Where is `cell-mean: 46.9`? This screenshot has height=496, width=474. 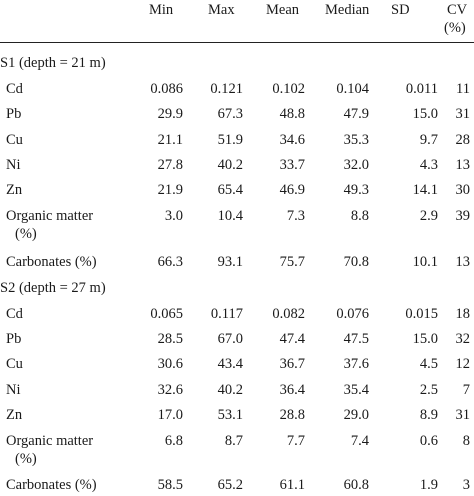 cell-mean: 46.9 is located at coordinates (292, 190).